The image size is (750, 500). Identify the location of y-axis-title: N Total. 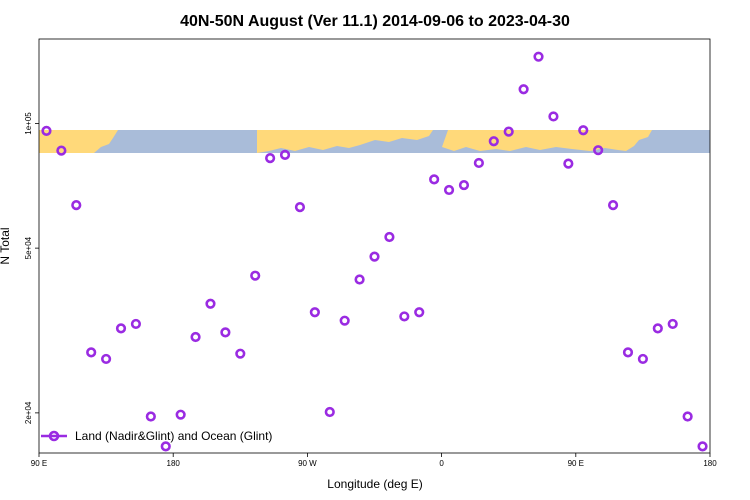
(6, 245).